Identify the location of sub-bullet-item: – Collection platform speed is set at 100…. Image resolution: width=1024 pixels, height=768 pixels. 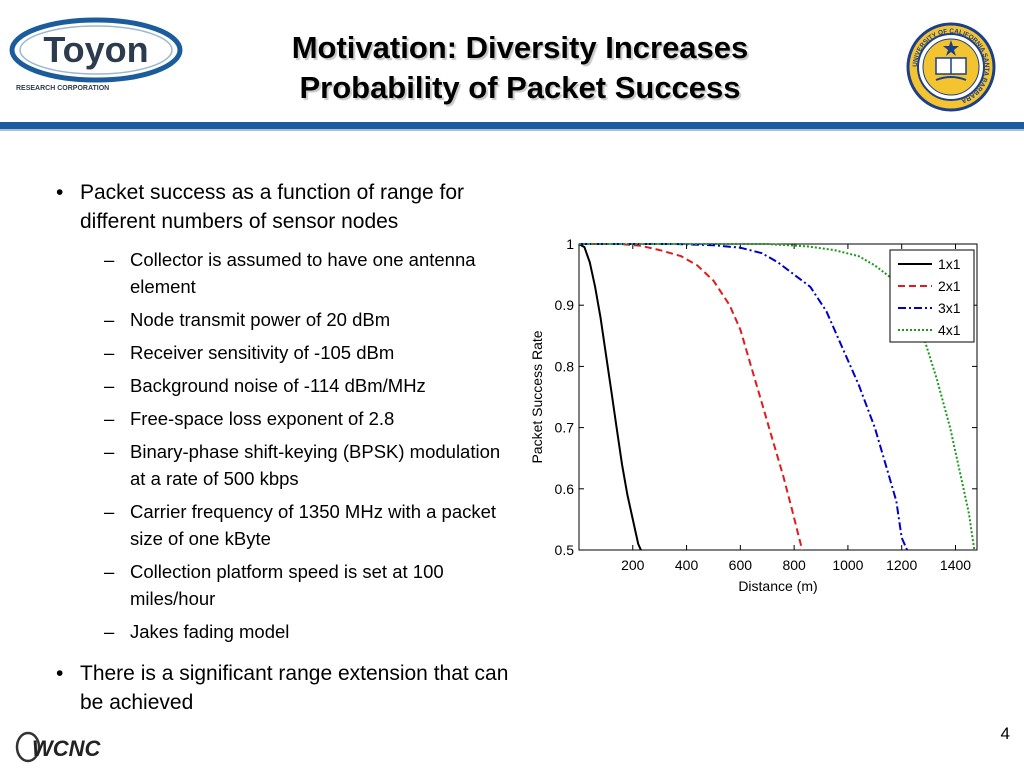
(285, 585).